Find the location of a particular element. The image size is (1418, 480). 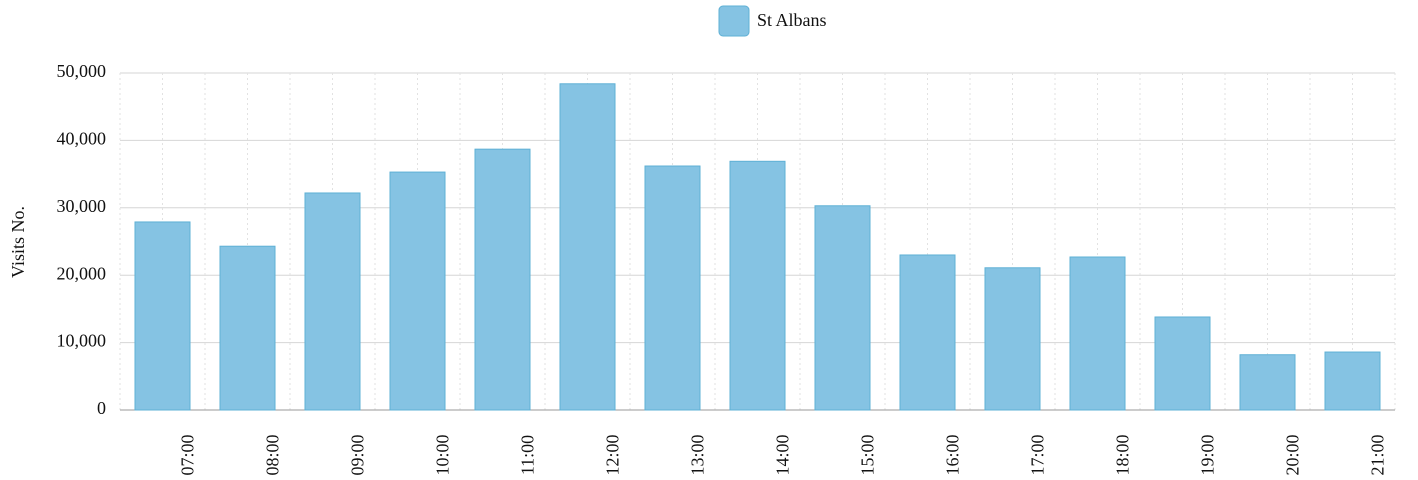

x-tick-label: 11:00 is located at coordinates (528, 455).